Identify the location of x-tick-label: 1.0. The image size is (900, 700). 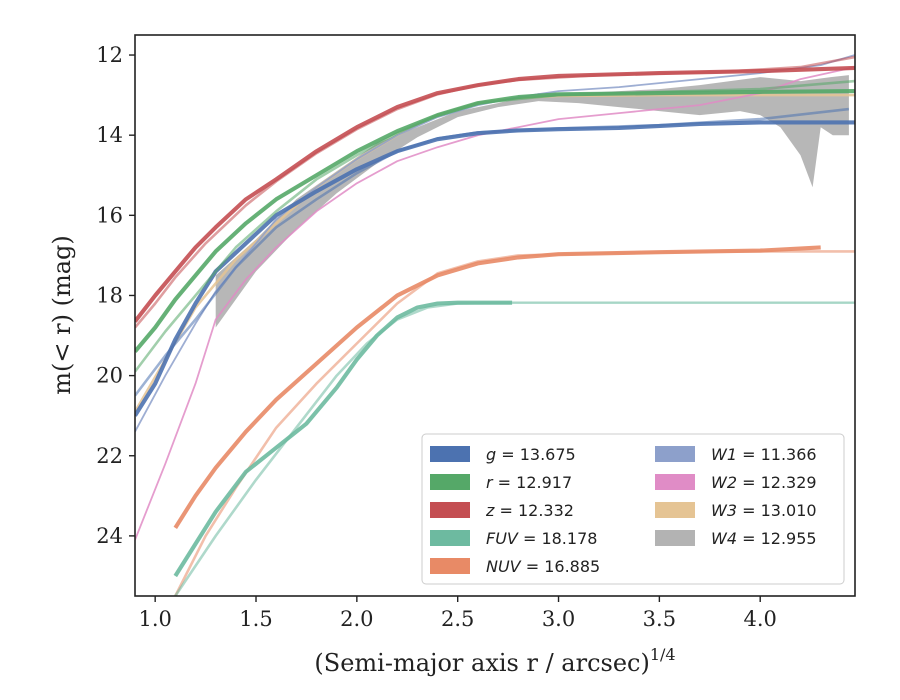
(154, 619).